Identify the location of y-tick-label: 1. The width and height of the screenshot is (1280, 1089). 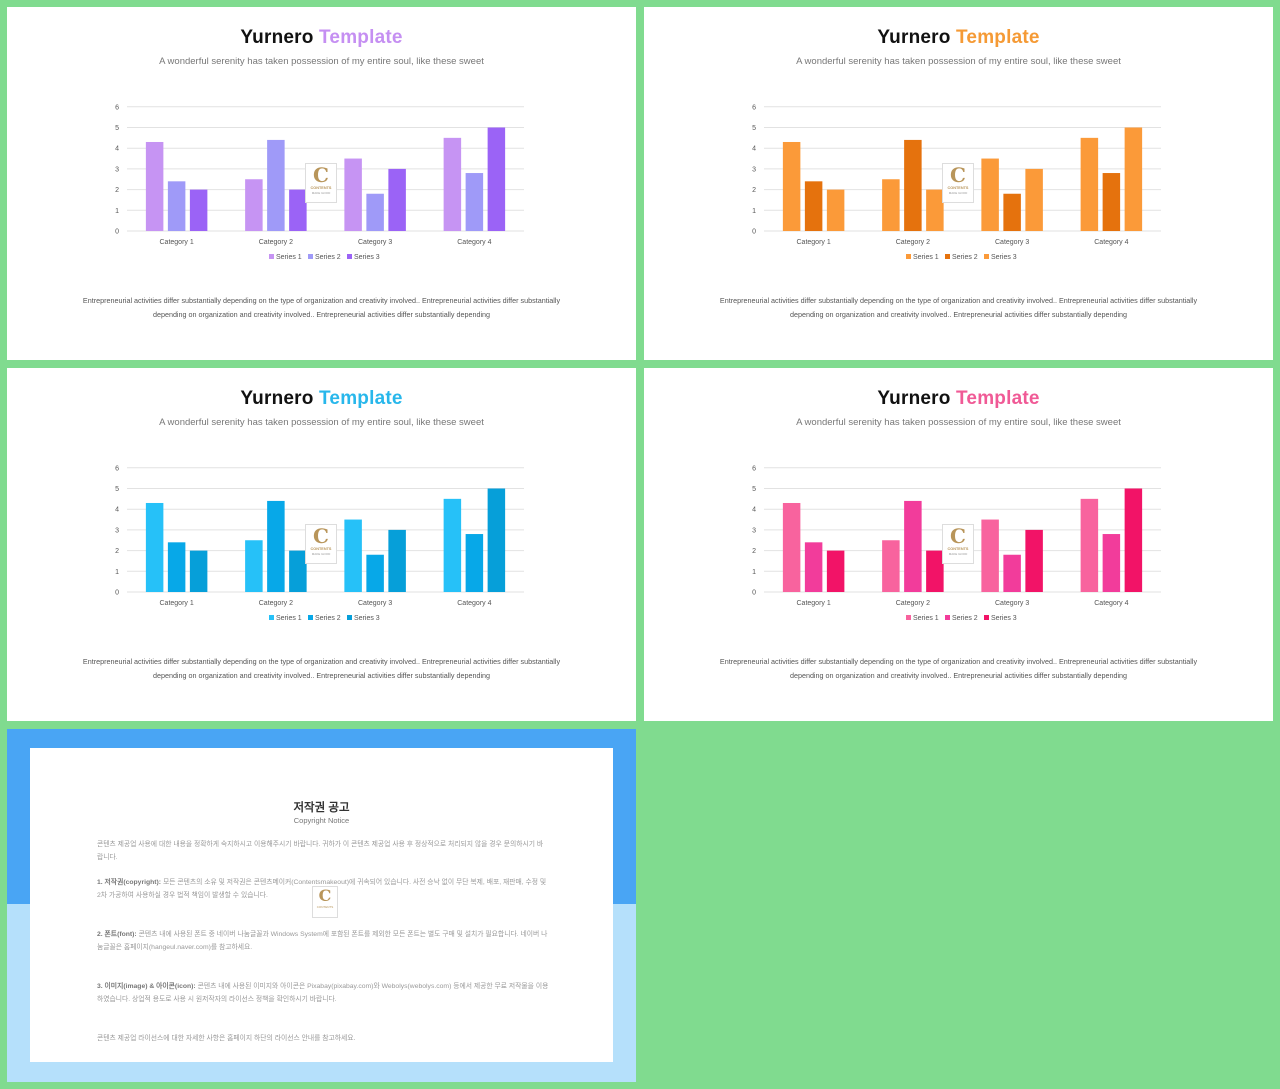
(754, 211).